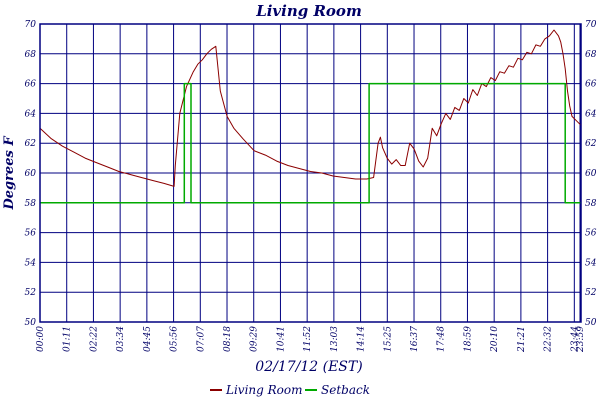 The width and height of the screenshot is (600, 400). I want to click on x-tick-label: 11:52, so click(308, 339).